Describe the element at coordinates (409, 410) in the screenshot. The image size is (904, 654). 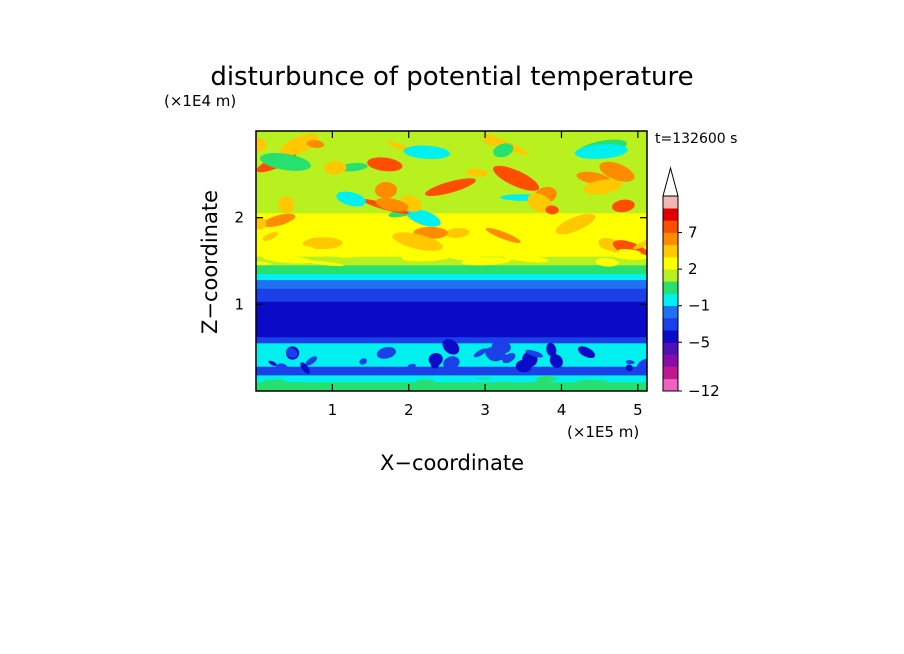
I see `x-tick-label-1: 2` at that location.